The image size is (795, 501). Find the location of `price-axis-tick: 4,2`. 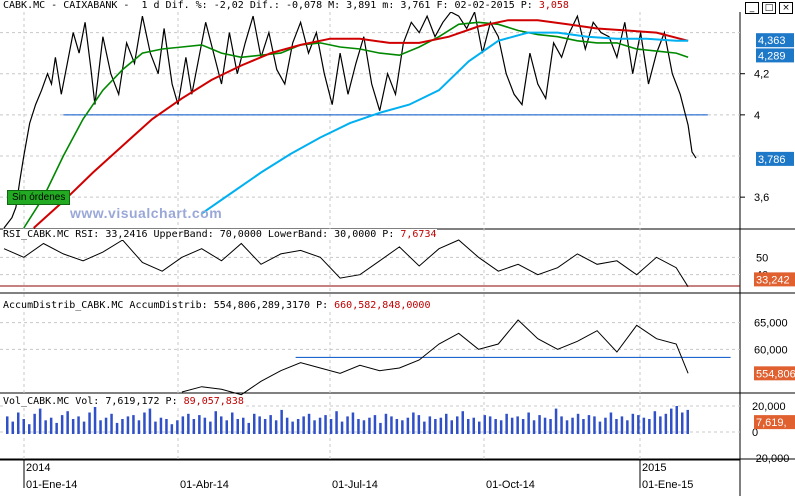

price-axis-tick: 4,2 is located at coordinates (761, 75).